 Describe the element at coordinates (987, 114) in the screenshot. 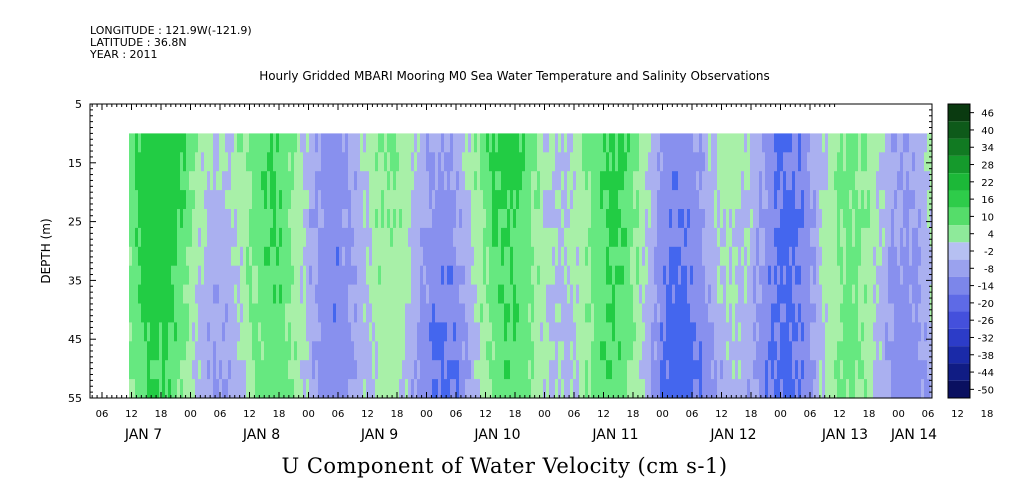

I see `colorbar-label: 46` at that location.